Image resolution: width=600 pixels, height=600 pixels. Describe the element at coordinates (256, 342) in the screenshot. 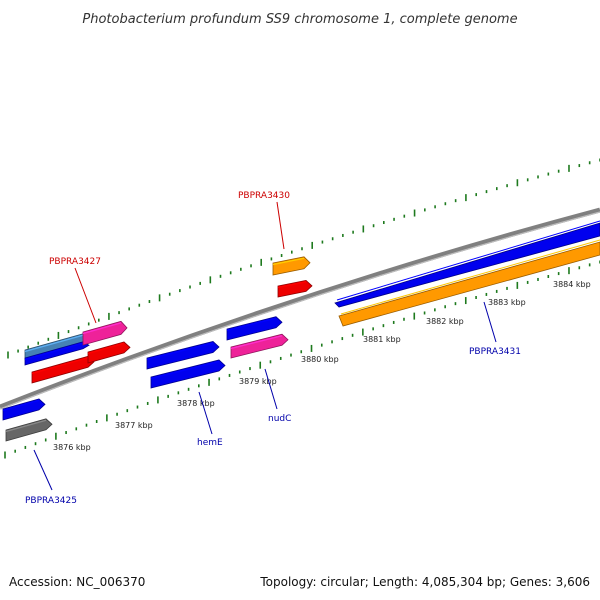

I see `feature-pink-b-shine` at that location.